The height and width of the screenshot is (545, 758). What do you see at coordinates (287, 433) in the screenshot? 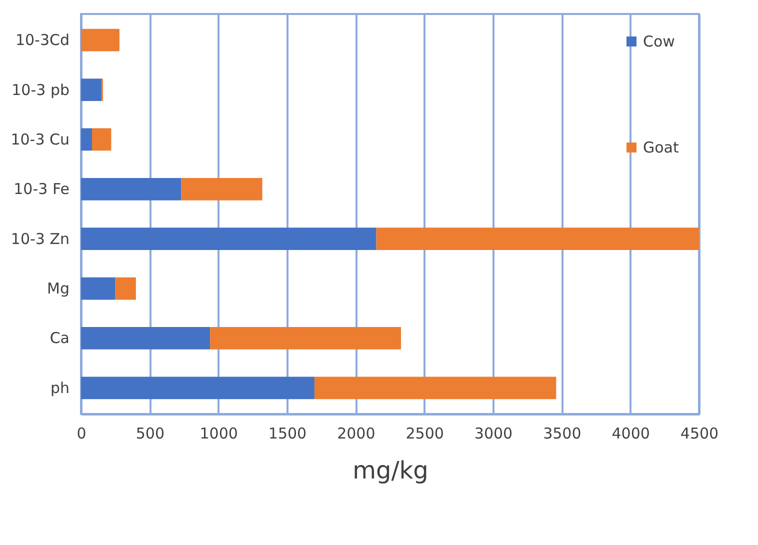
I see `x-tick-label: 1500` at bounding box center [287, 433].